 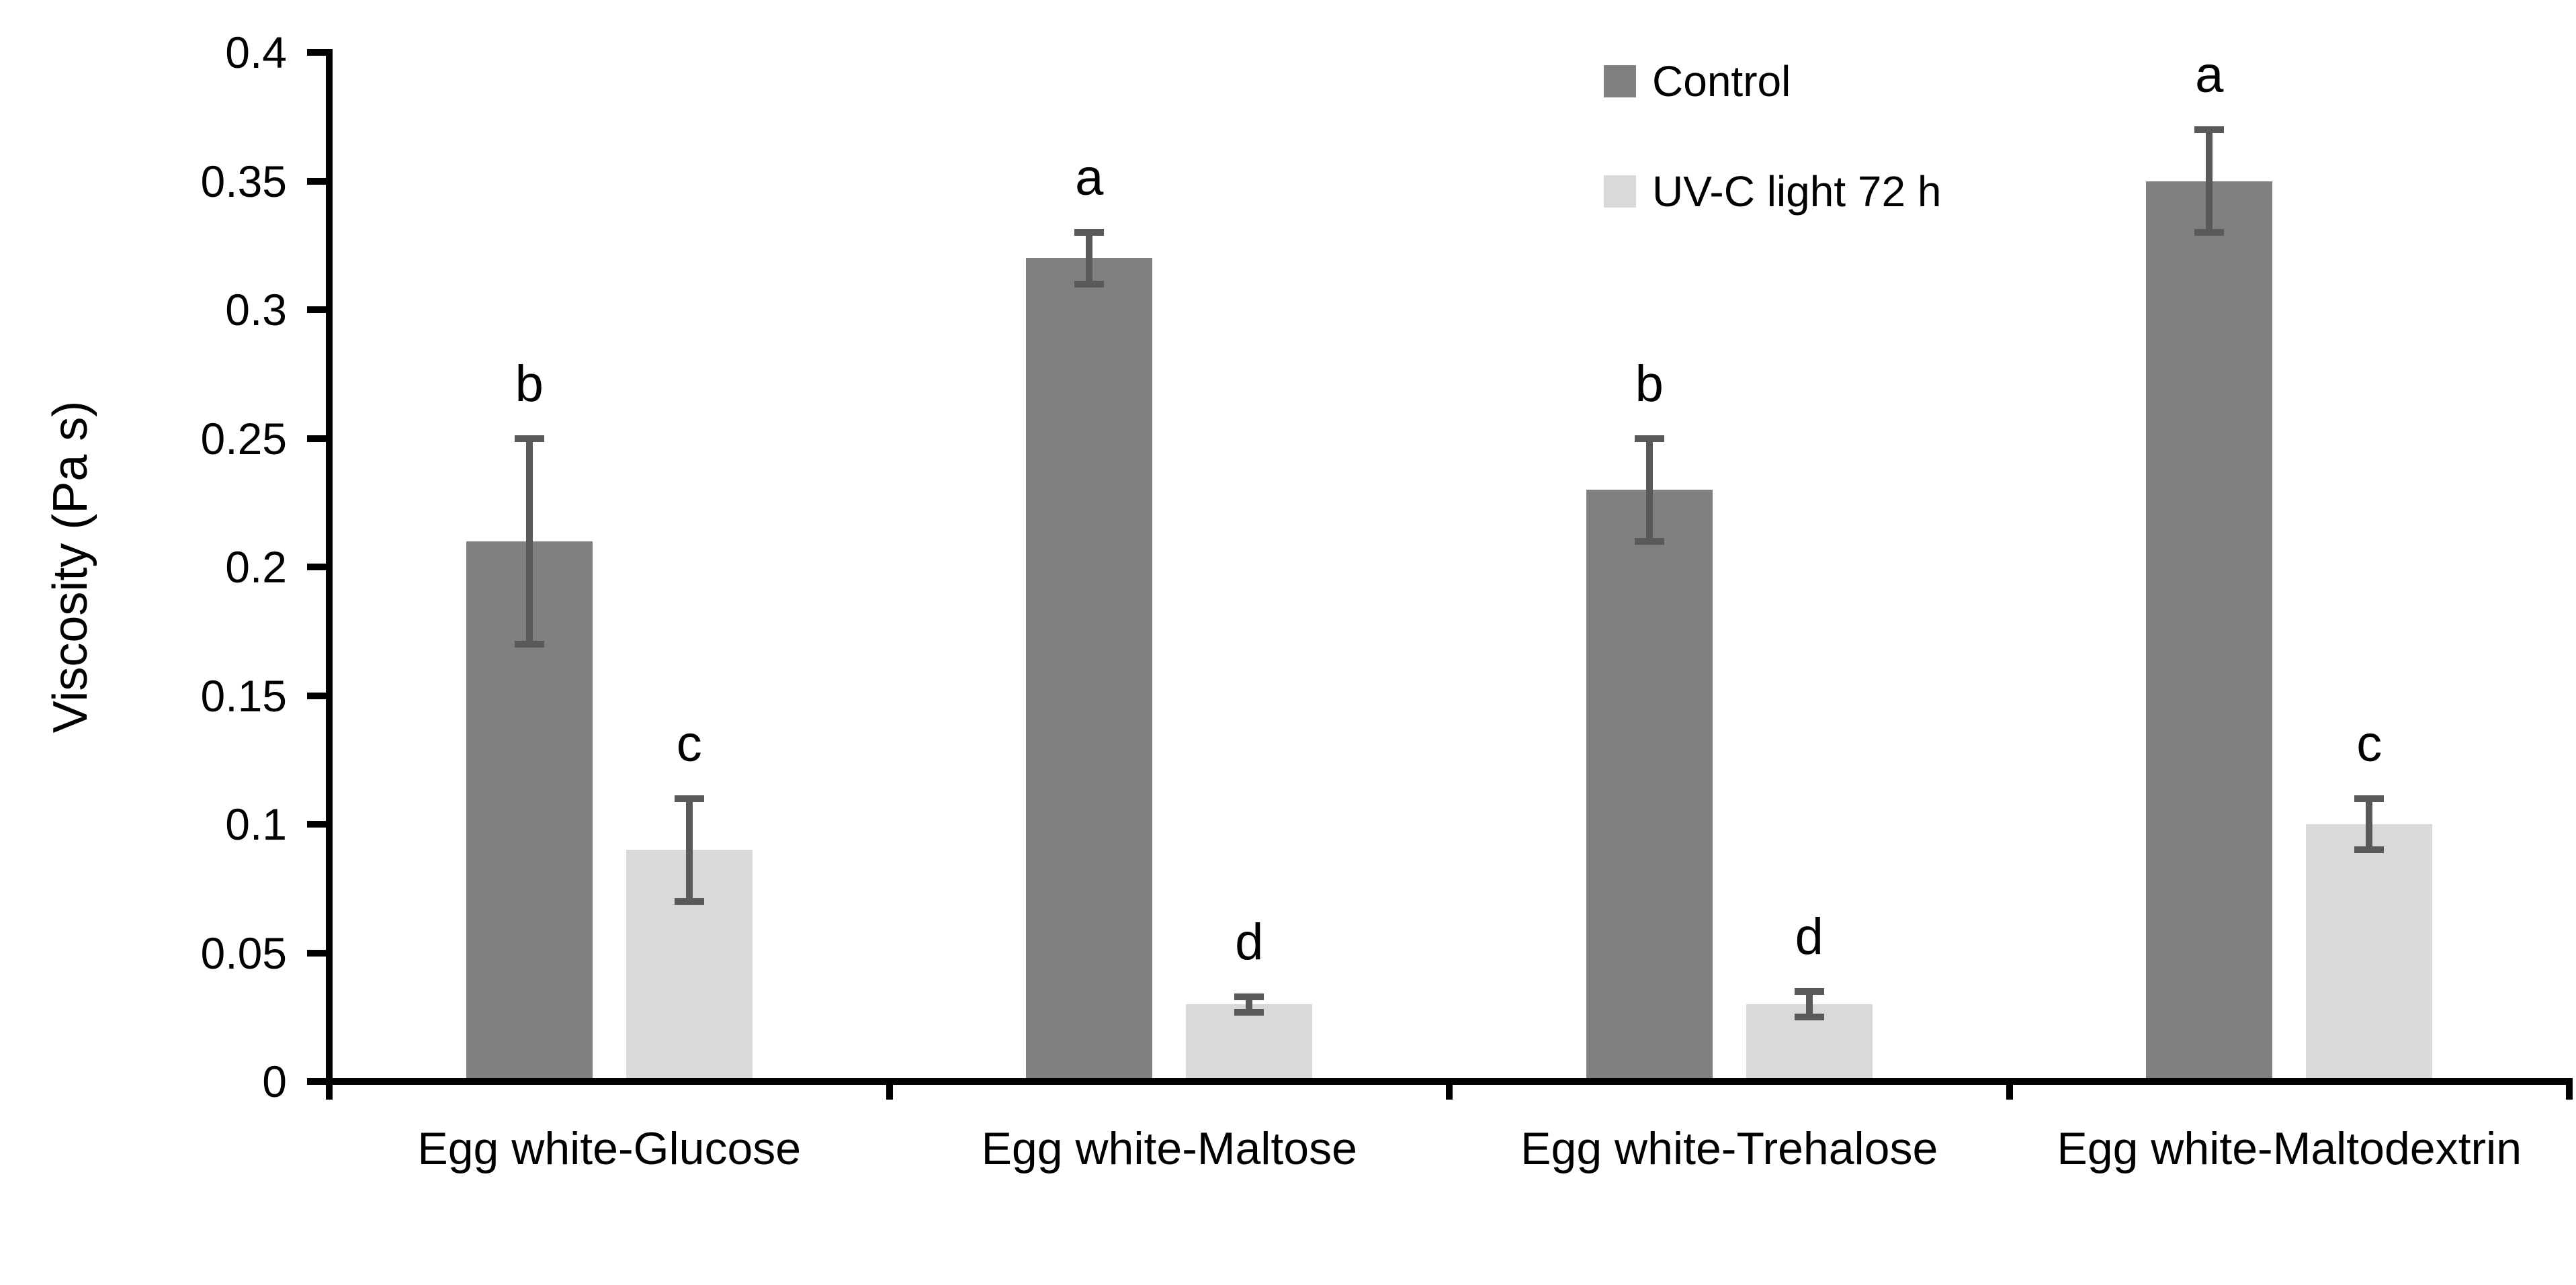 What do you see at coordinates (243, 438) in the screenshot?
I see `y-tick-label: 0.25` at bounding box center [243, 438].